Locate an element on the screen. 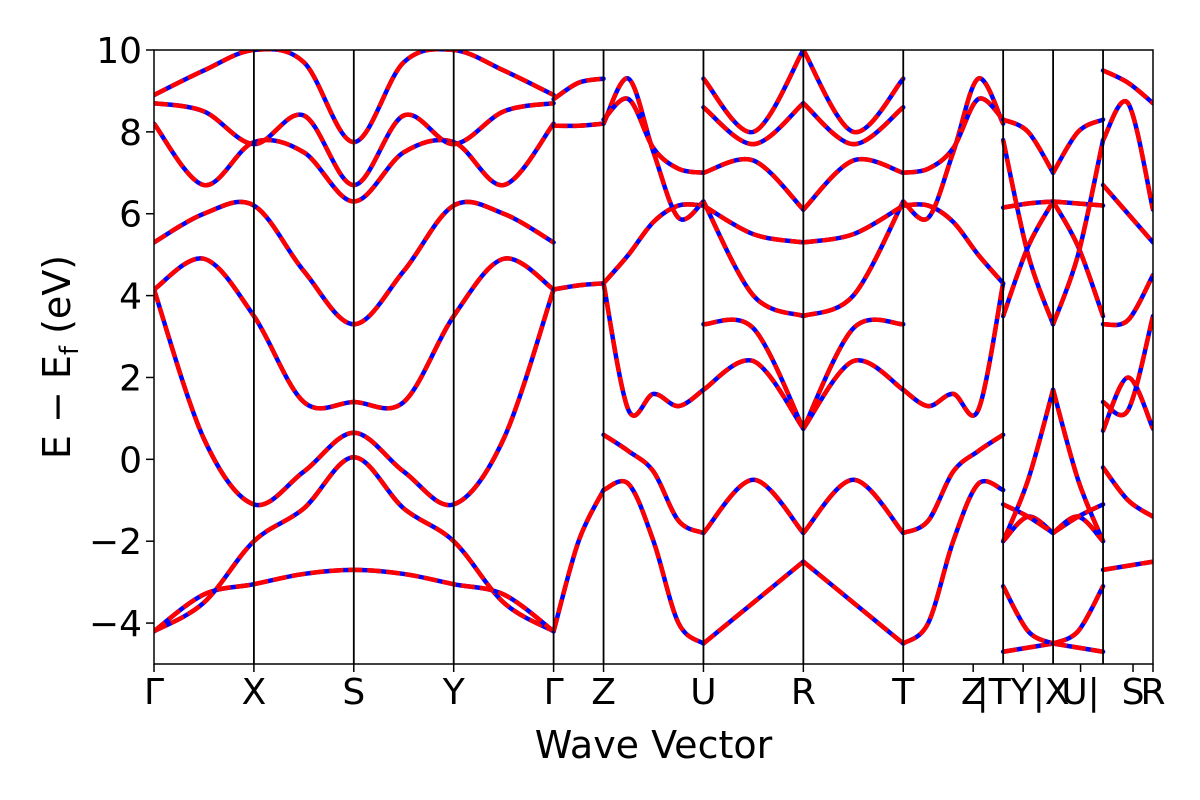  y-axis-title-unit: (eV) is located at coordinates (57, 300).